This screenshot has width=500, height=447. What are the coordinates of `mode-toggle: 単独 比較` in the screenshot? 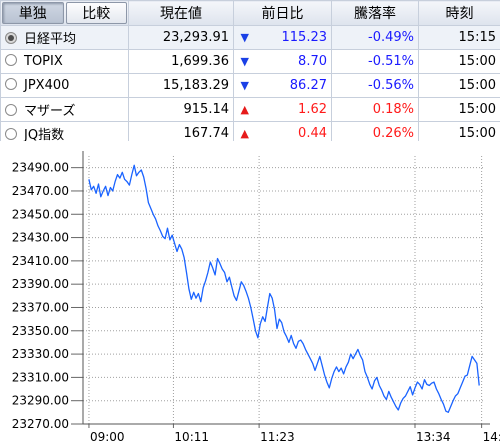 It's located at (64, 13).